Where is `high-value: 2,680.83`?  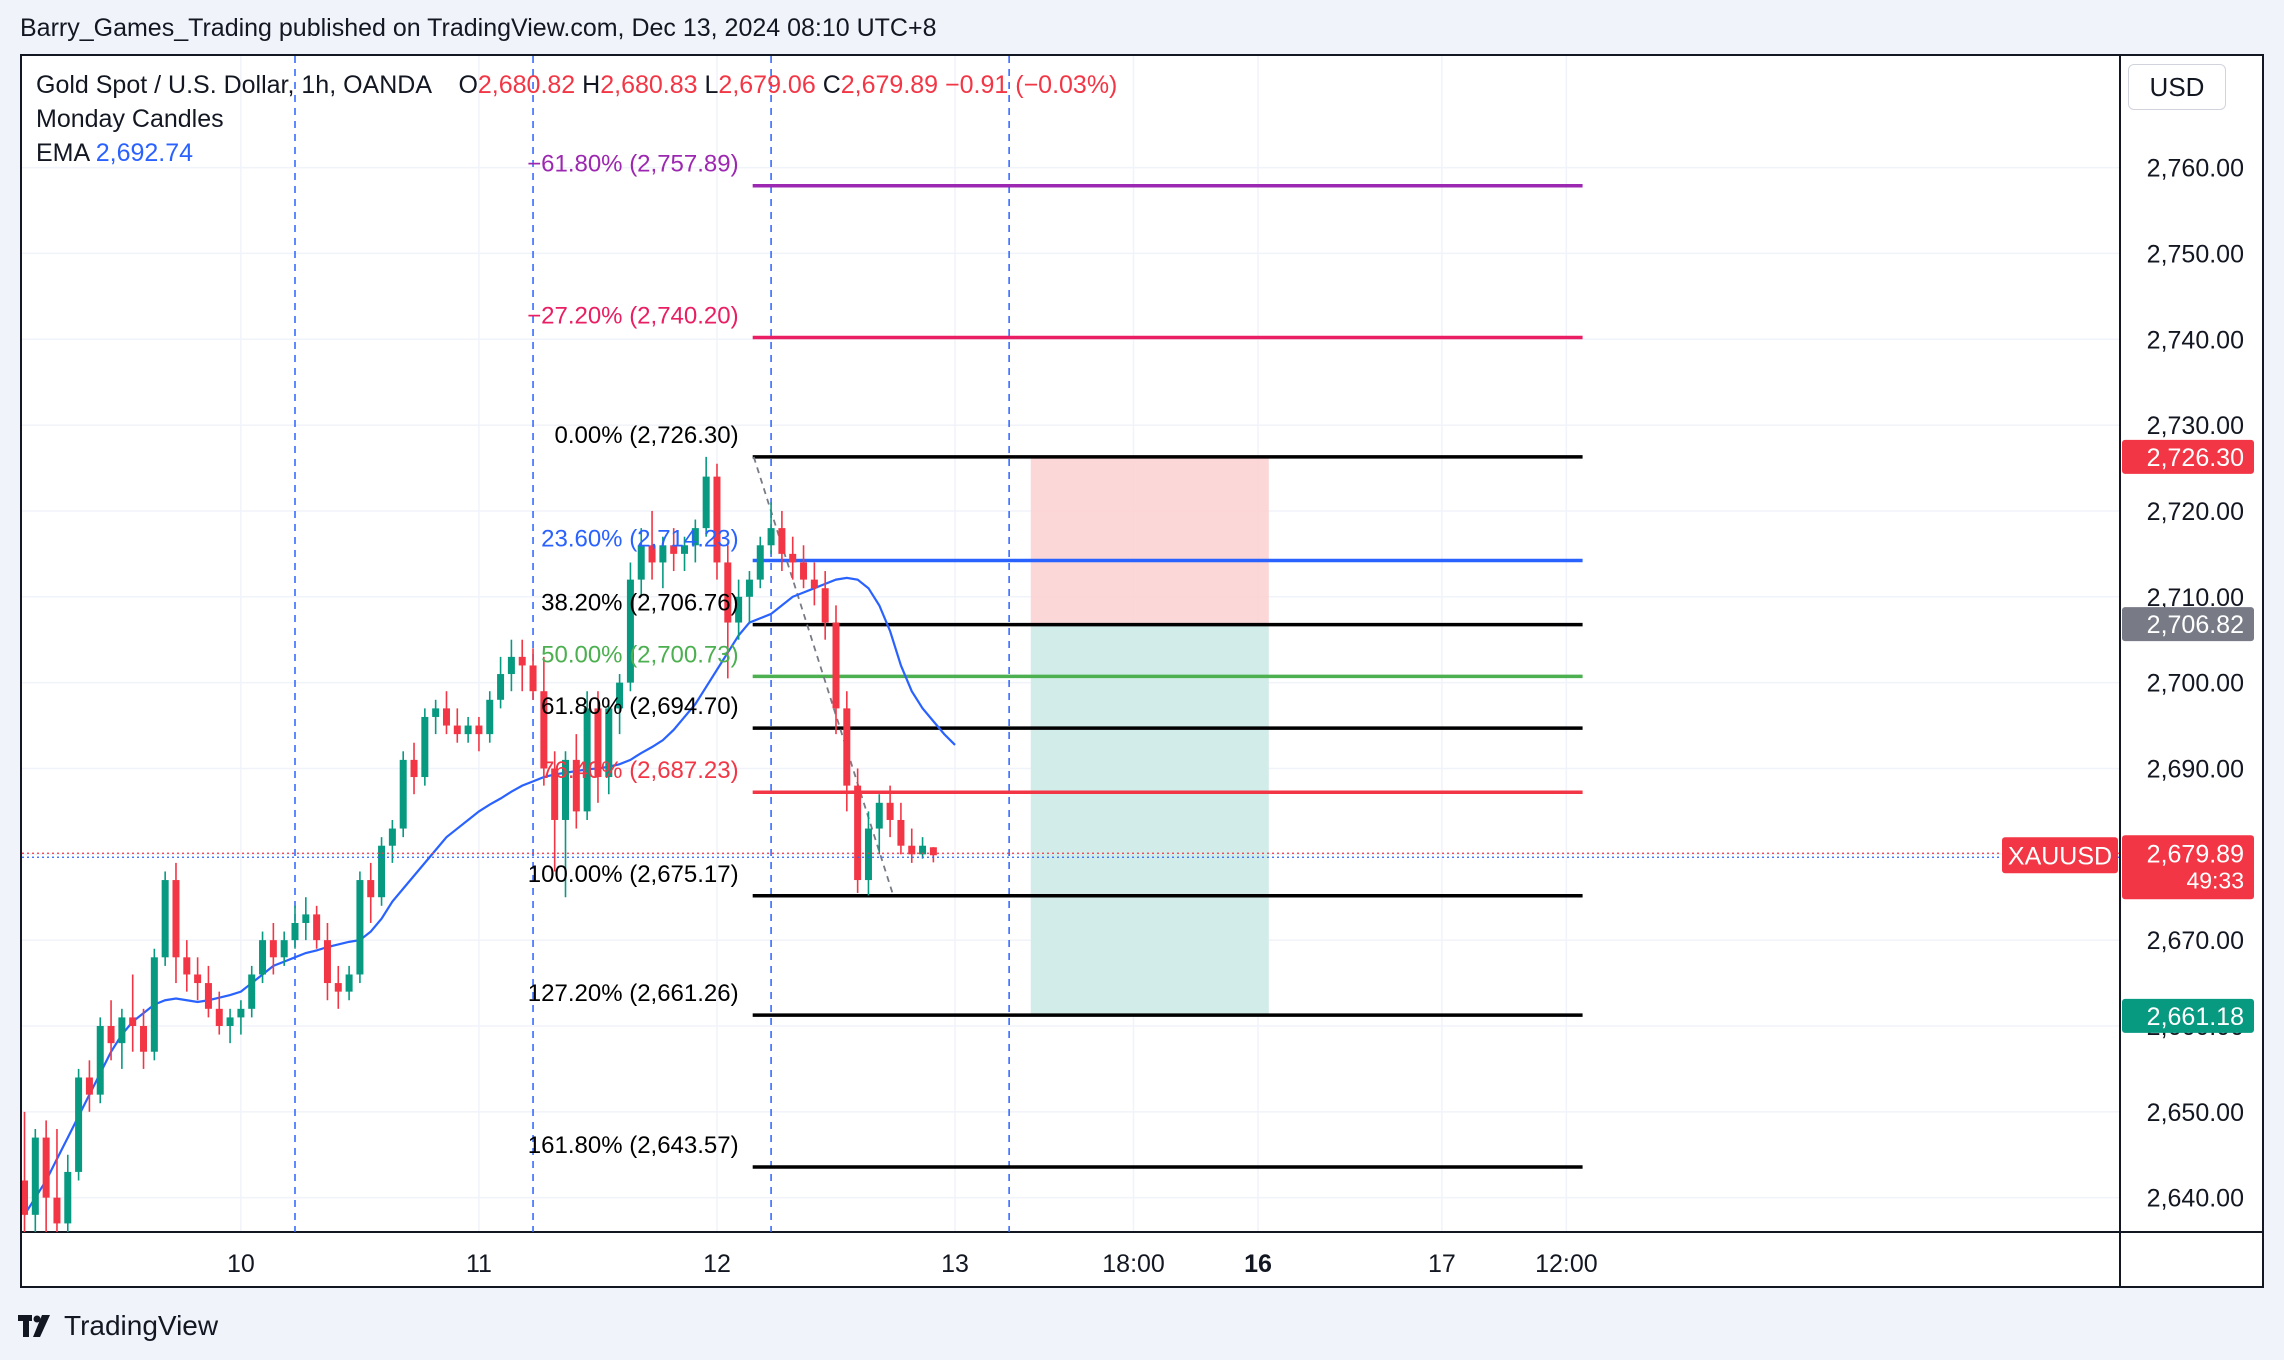 high-value: 2,680.83 is located at coordinates (649, 85).